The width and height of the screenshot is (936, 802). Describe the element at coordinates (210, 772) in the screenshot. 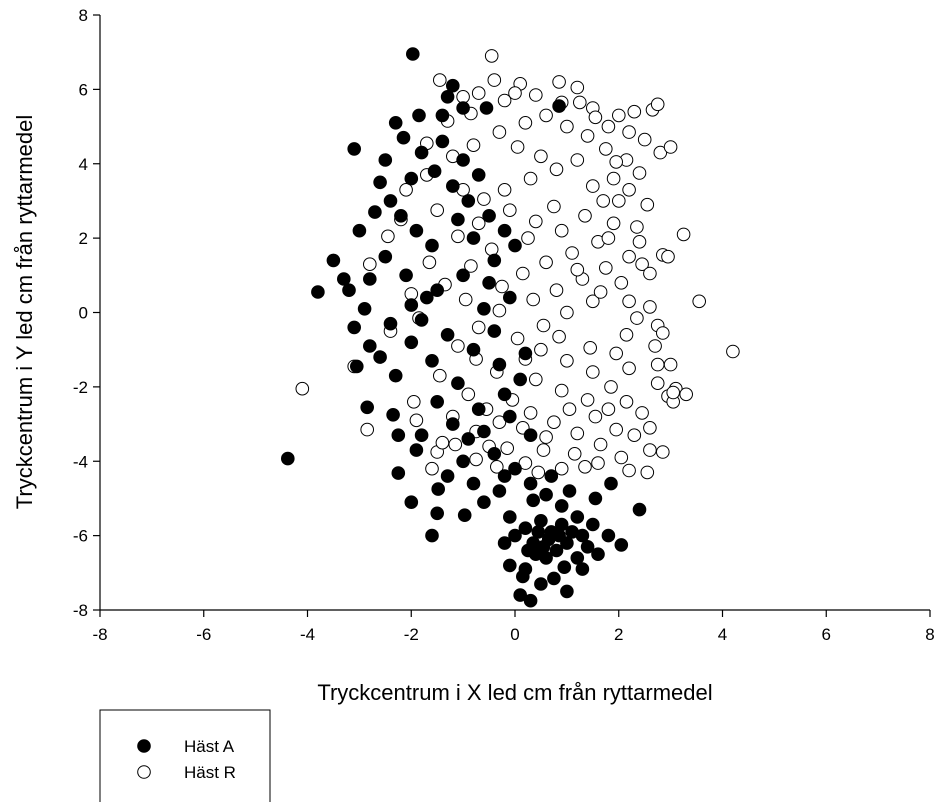

I see `legend-label-hast-r: Häst R` at that location.